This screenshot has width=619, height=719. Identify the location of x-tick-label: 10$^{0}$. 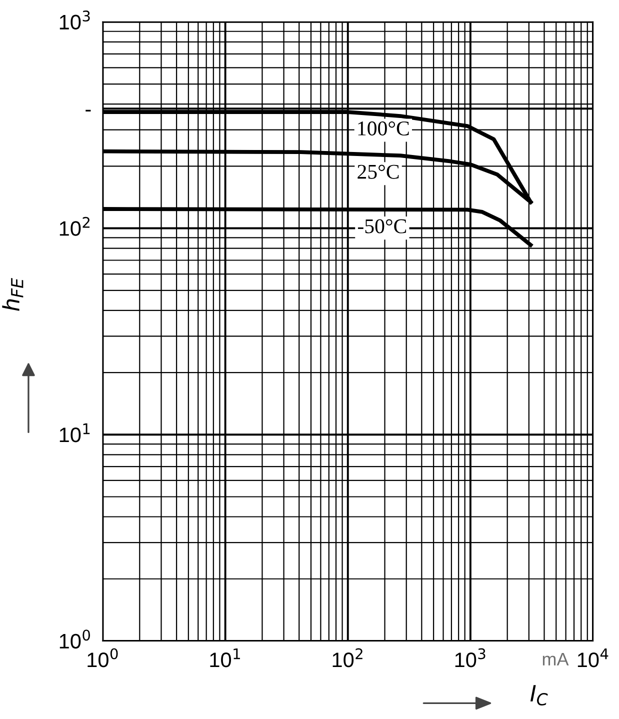
(103, 658).